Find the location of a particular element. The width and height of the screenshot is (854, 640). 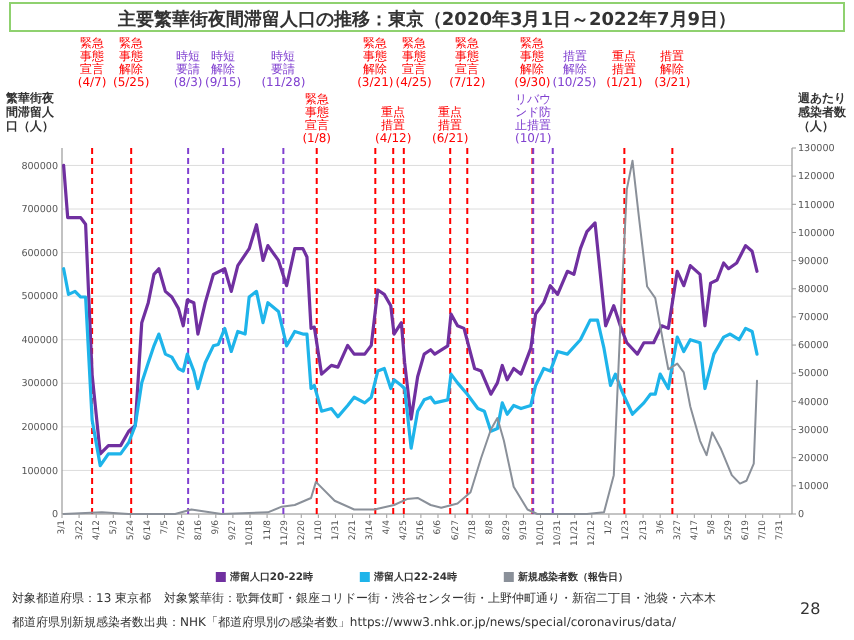

text: 28 is located at coordinates (810, 609).